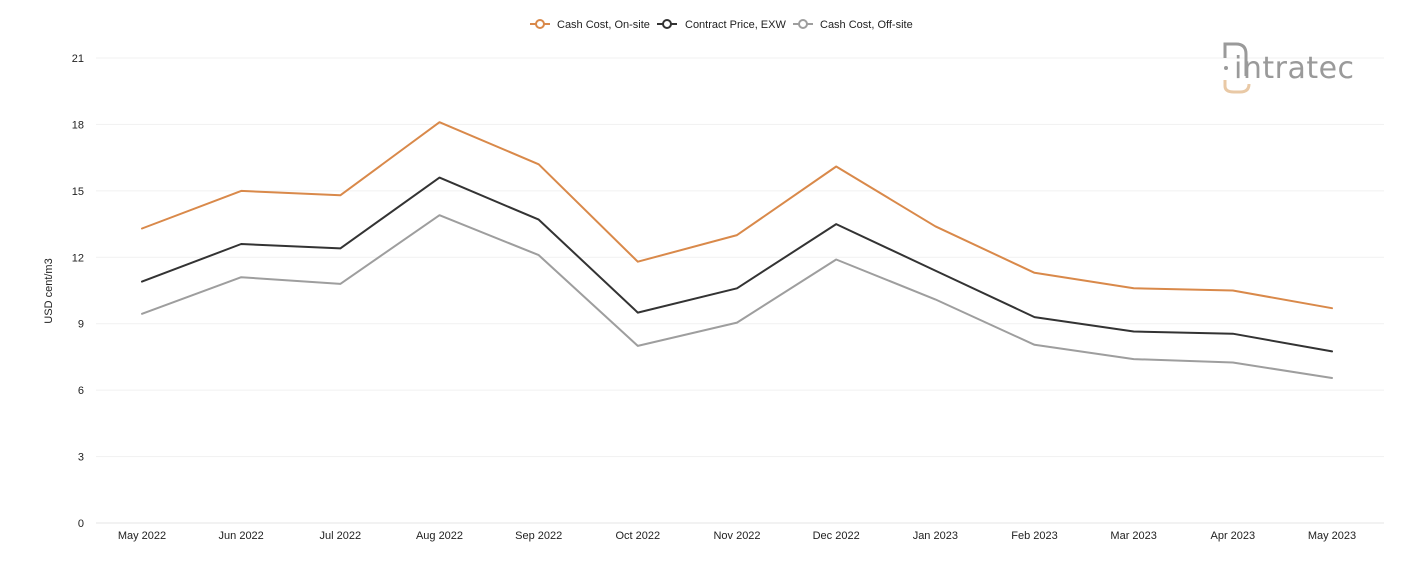 The height and width of the screenshot is (561, 1401). What do you see at coordinates (638, 536) in the screenshot?
I see `x-tick-label: Oct 2022` at bounding box center [638, 536].